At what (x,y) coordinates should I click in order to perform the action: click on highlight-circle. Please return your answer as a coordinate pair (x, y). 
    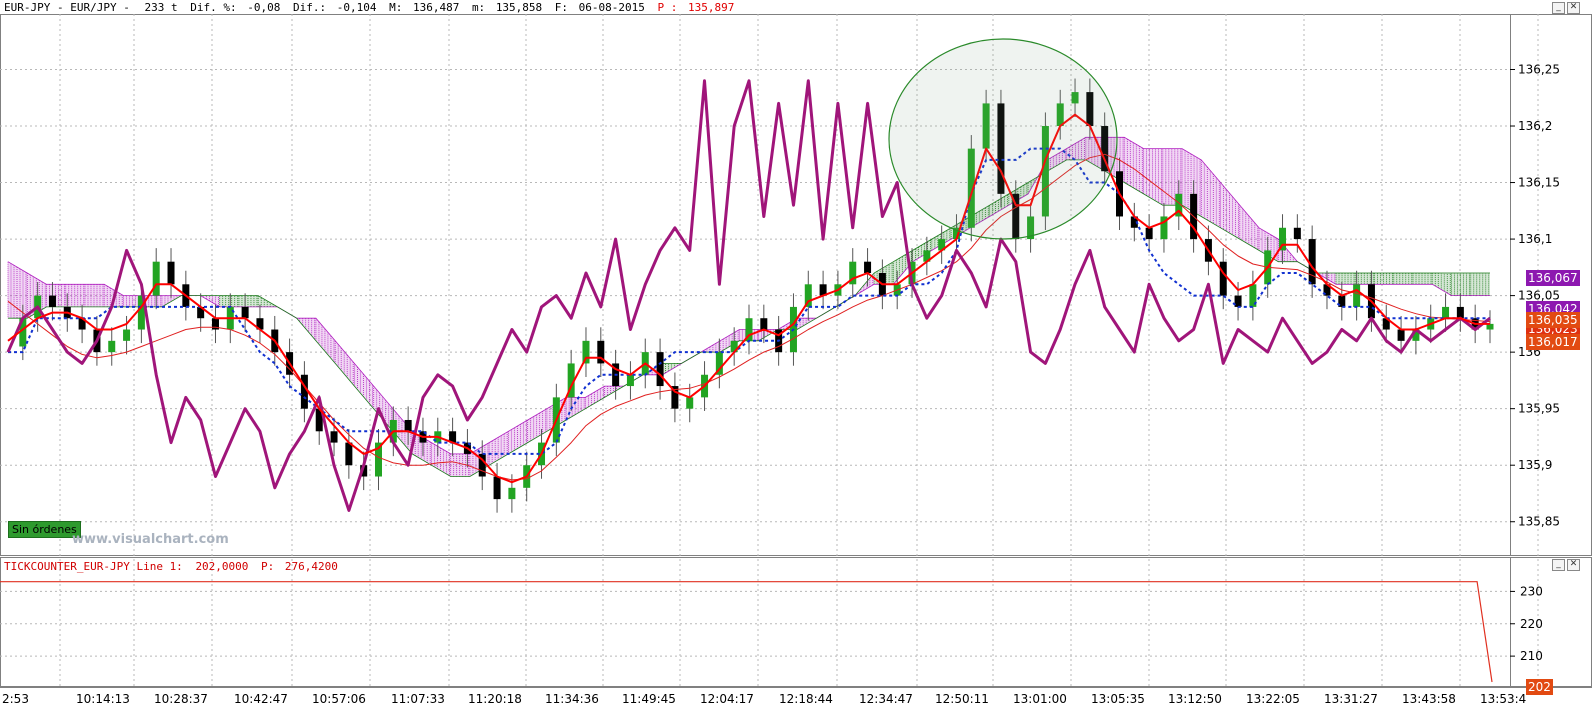
    Looking at the image, I should click on (1003, 139).